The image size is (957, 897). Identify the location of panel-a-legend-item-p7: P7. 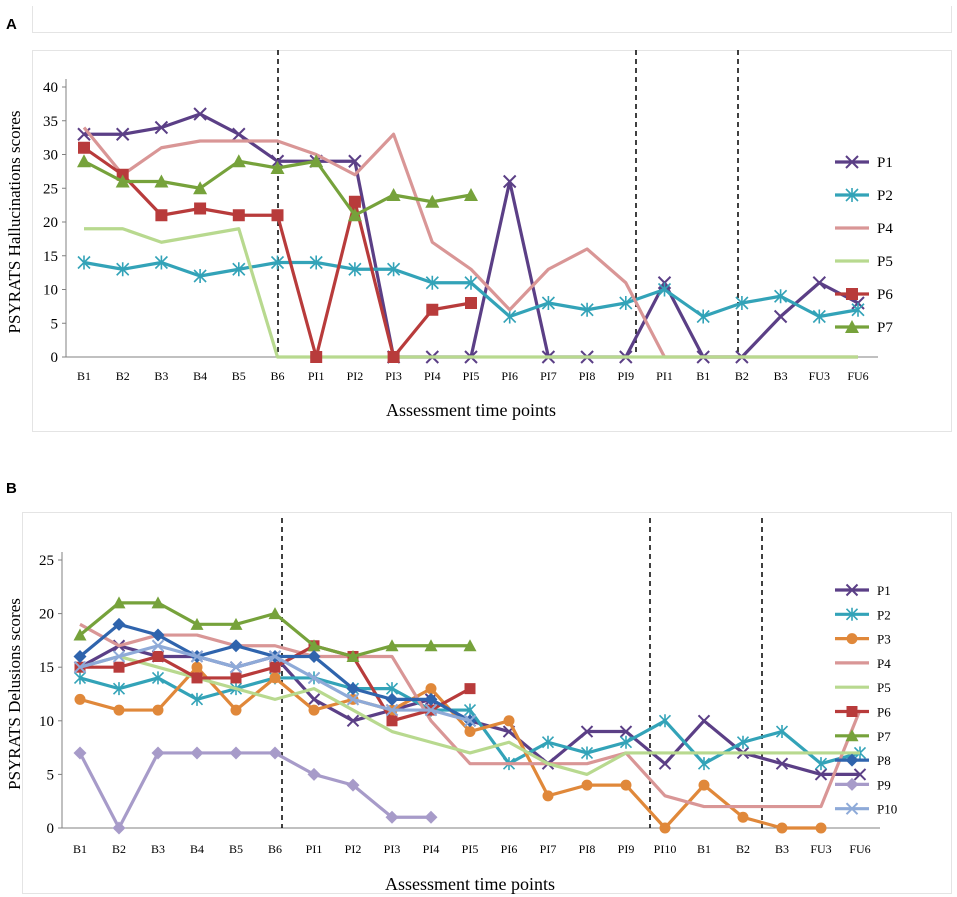
(864, 328).